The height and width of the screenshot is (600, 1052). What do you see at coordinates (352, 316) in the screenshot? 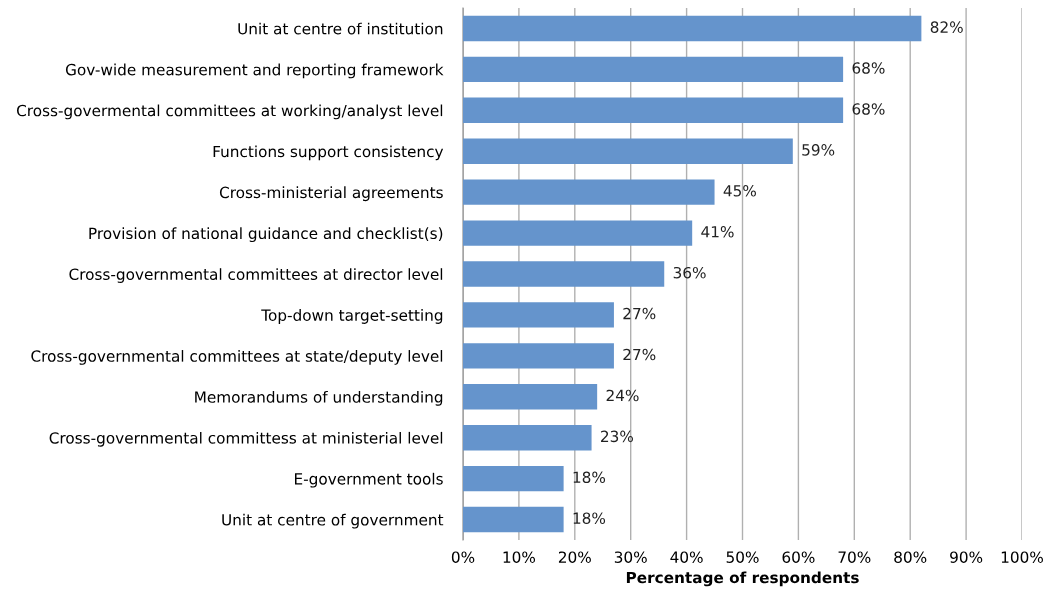
I see `y-tick-label: Top-down target-setting` at bounding box center [352, 316].